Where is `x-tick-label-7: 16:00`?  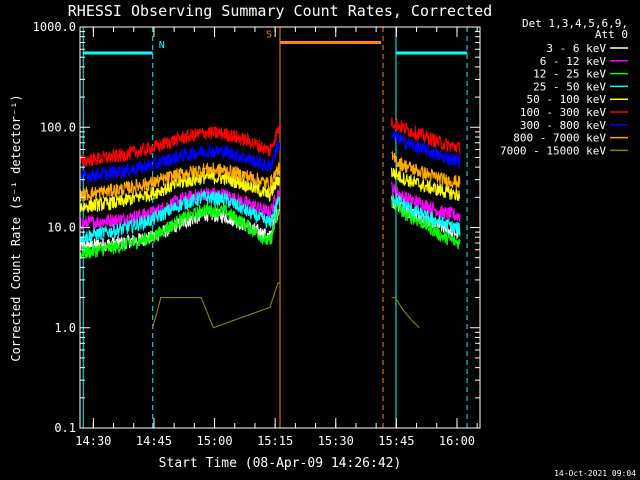
x-tick-label-7: 16:00 is located at coordinates (457, 441).